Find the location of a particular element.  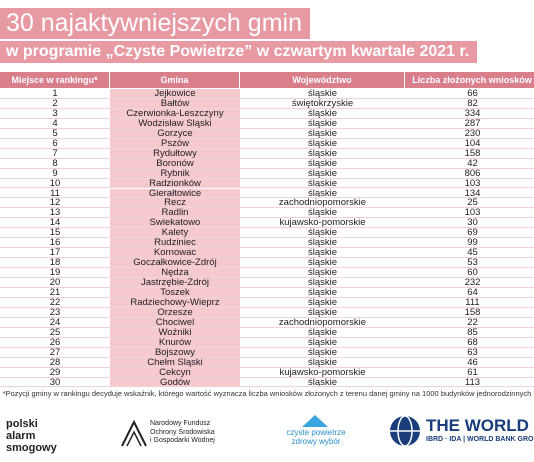

table-cell: 113 is located at coordinates (469, 383).